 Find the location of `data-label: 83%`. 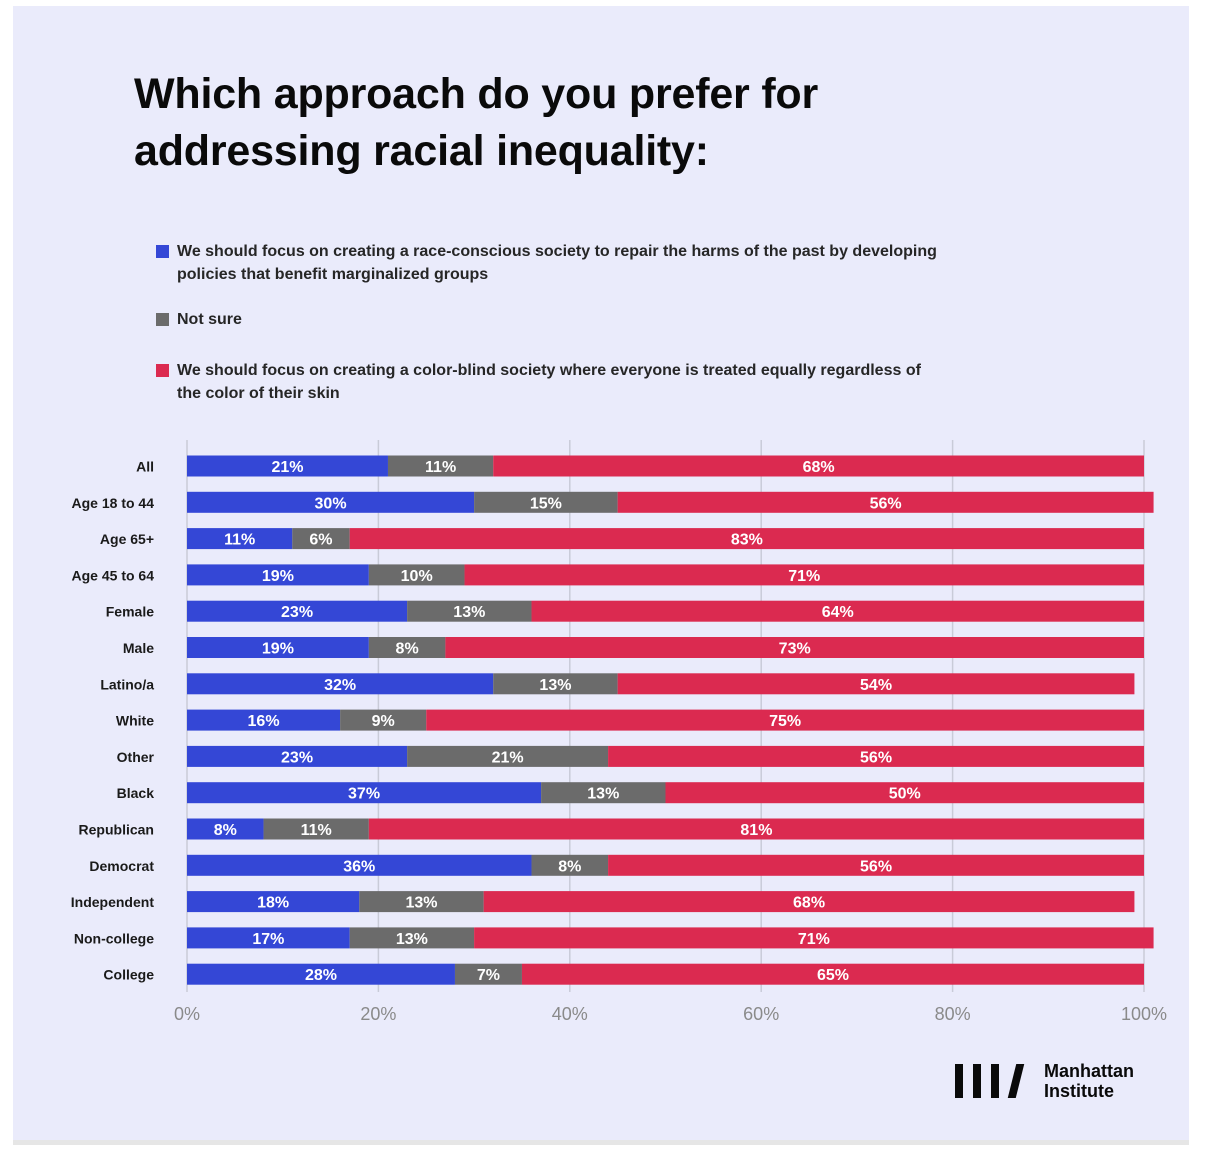

data-label: 83% is located at coordinates (747, 540).